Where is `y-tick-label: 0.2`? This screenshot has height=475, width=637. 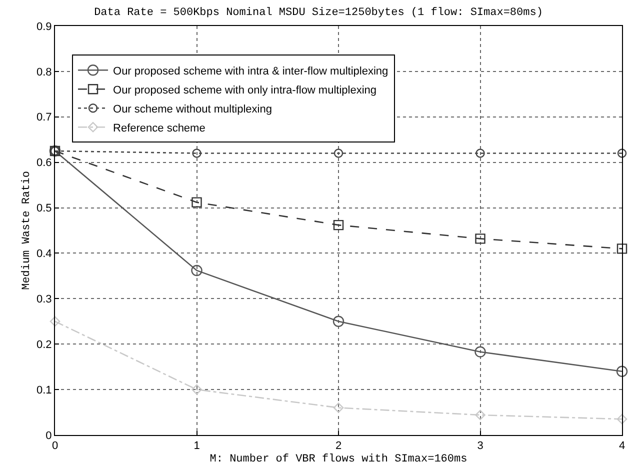 y-tick-label: 0.2 is located at coordinates (44, 344).